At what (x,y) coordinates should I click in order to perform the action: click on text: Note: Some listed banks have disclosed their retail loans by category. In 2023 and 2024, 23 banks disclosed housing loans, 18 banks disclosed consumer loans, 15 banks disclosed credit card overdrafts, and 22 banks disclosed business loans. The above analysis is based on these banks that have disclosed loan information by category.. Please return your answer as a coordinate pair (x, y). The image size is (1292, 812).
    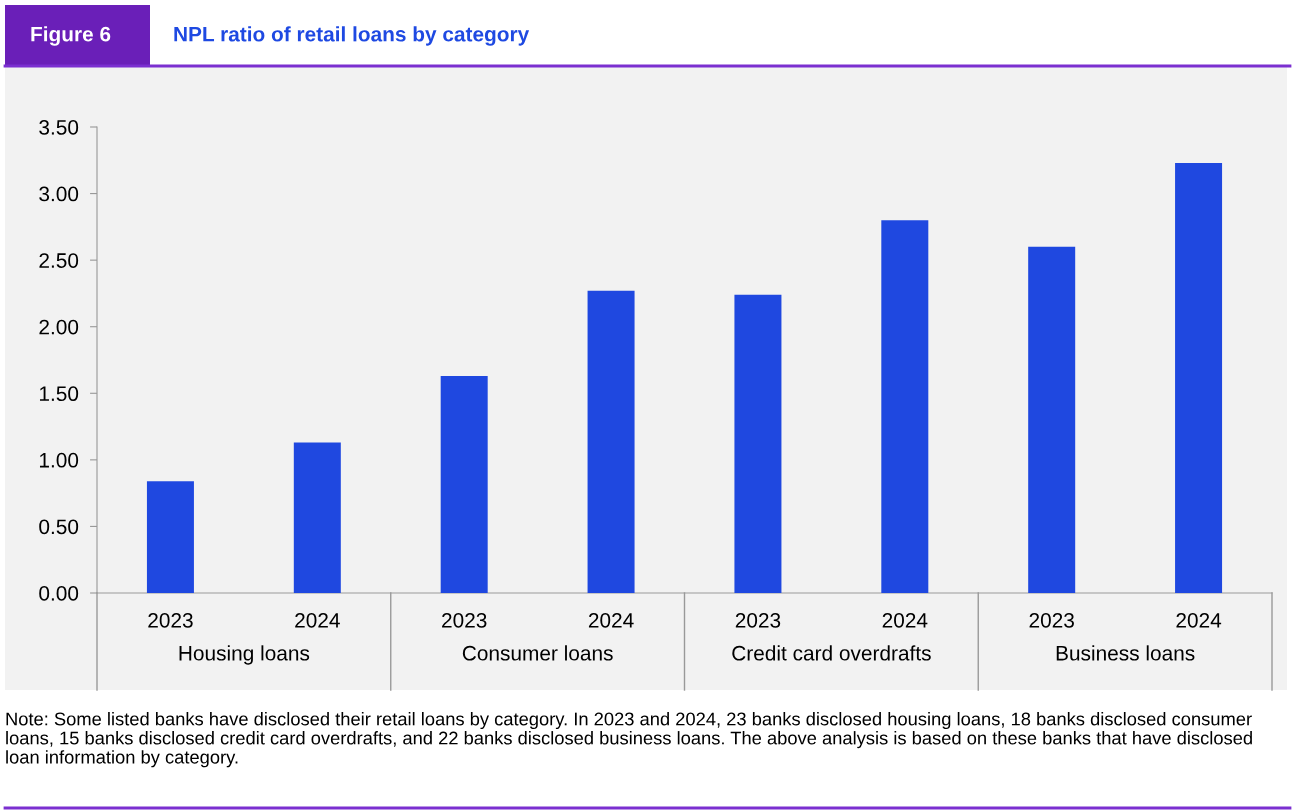
    Looking at the image, I should click on (629, 740).